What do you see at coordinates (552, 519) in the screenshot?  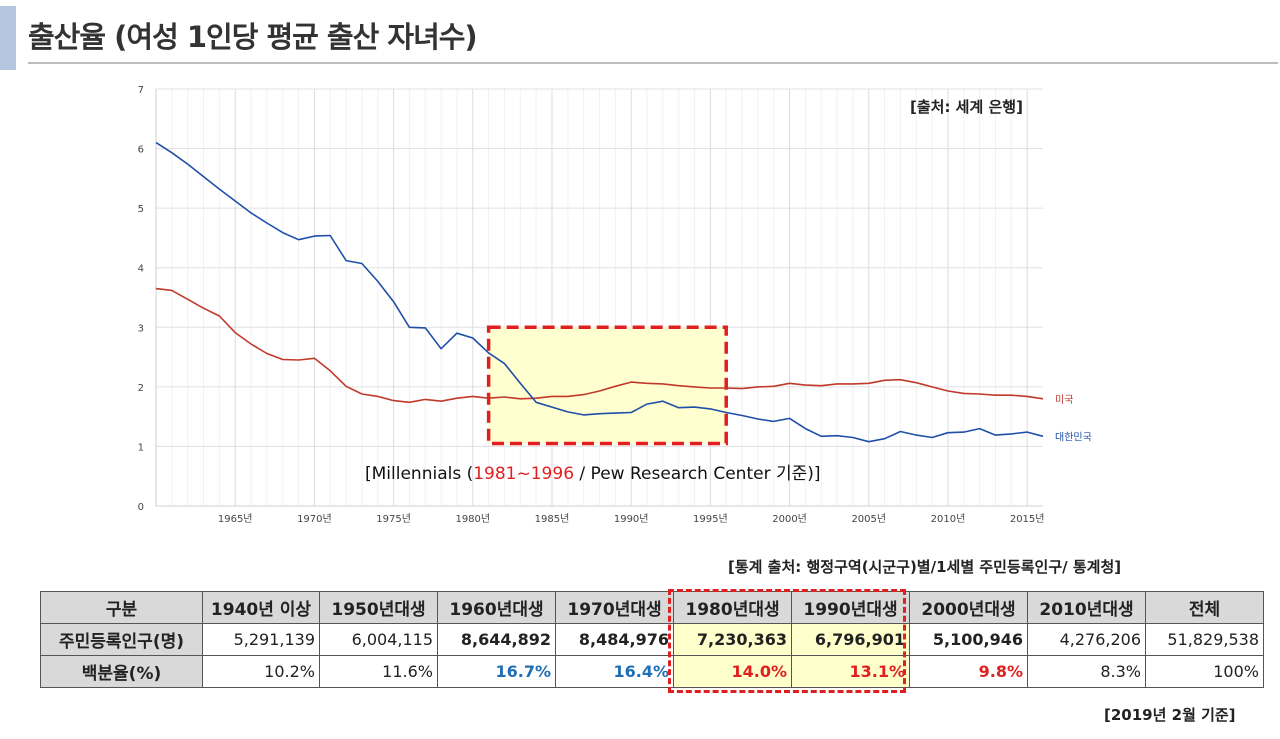 I see `x-tick-label: 1985년` at bounding box center [552, 519].